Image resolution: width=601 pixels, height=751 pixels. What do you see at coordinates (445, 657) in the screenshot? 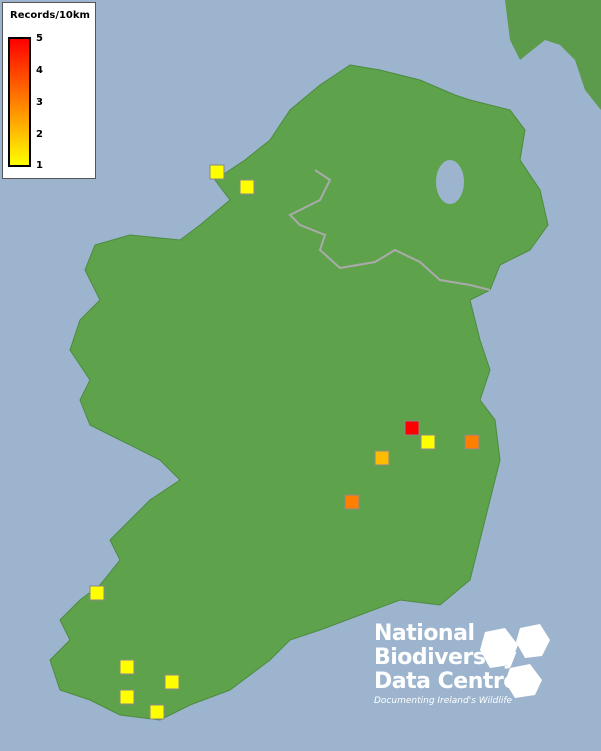
I see `logo-line-2: Biodiversity` at bounding box center [445, 657].